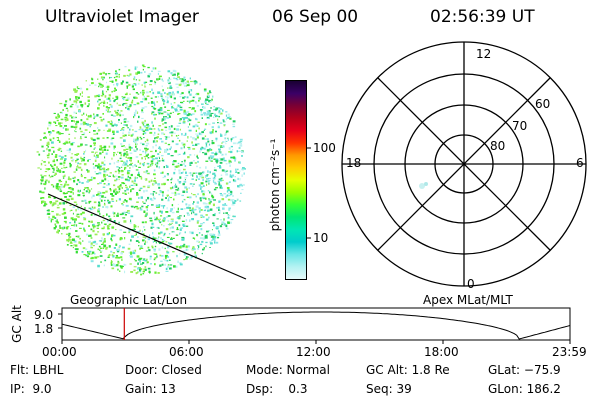 The width and height of the screenshot is (600, 400). What do you see at coordinates (17, 324) in the screenshot?
I see `altitude-axis-title: GC Alt` at bounding box center [17, 324].